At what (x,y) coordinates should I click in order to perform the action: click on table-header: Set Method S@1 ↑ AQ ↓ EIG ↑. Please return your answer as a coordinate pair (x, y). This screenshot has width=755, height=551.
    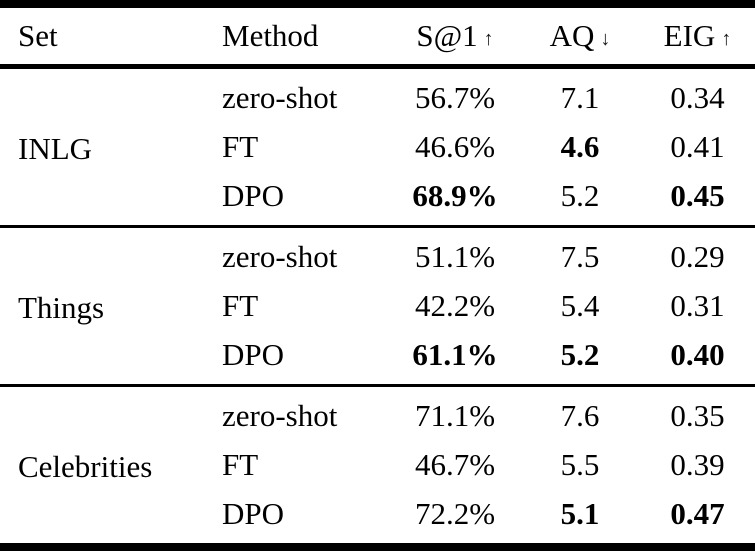
    Looking at the image, I should click on (377, 35).